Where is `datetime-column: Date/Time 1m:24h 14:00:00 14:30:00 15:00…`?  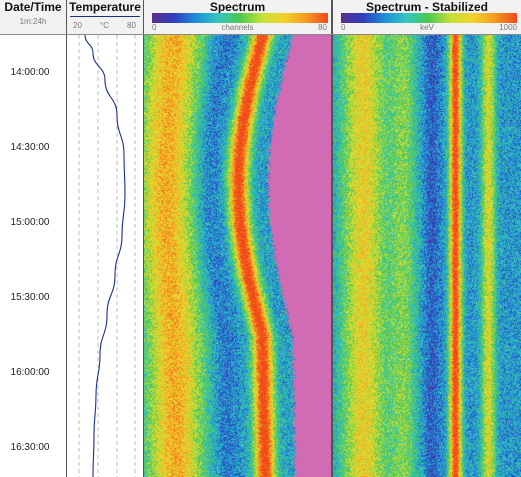 datetime-column: Date/Time 1m:24h 14:00:00 14:30:00 15:00… is located at coordinates (33, 238).